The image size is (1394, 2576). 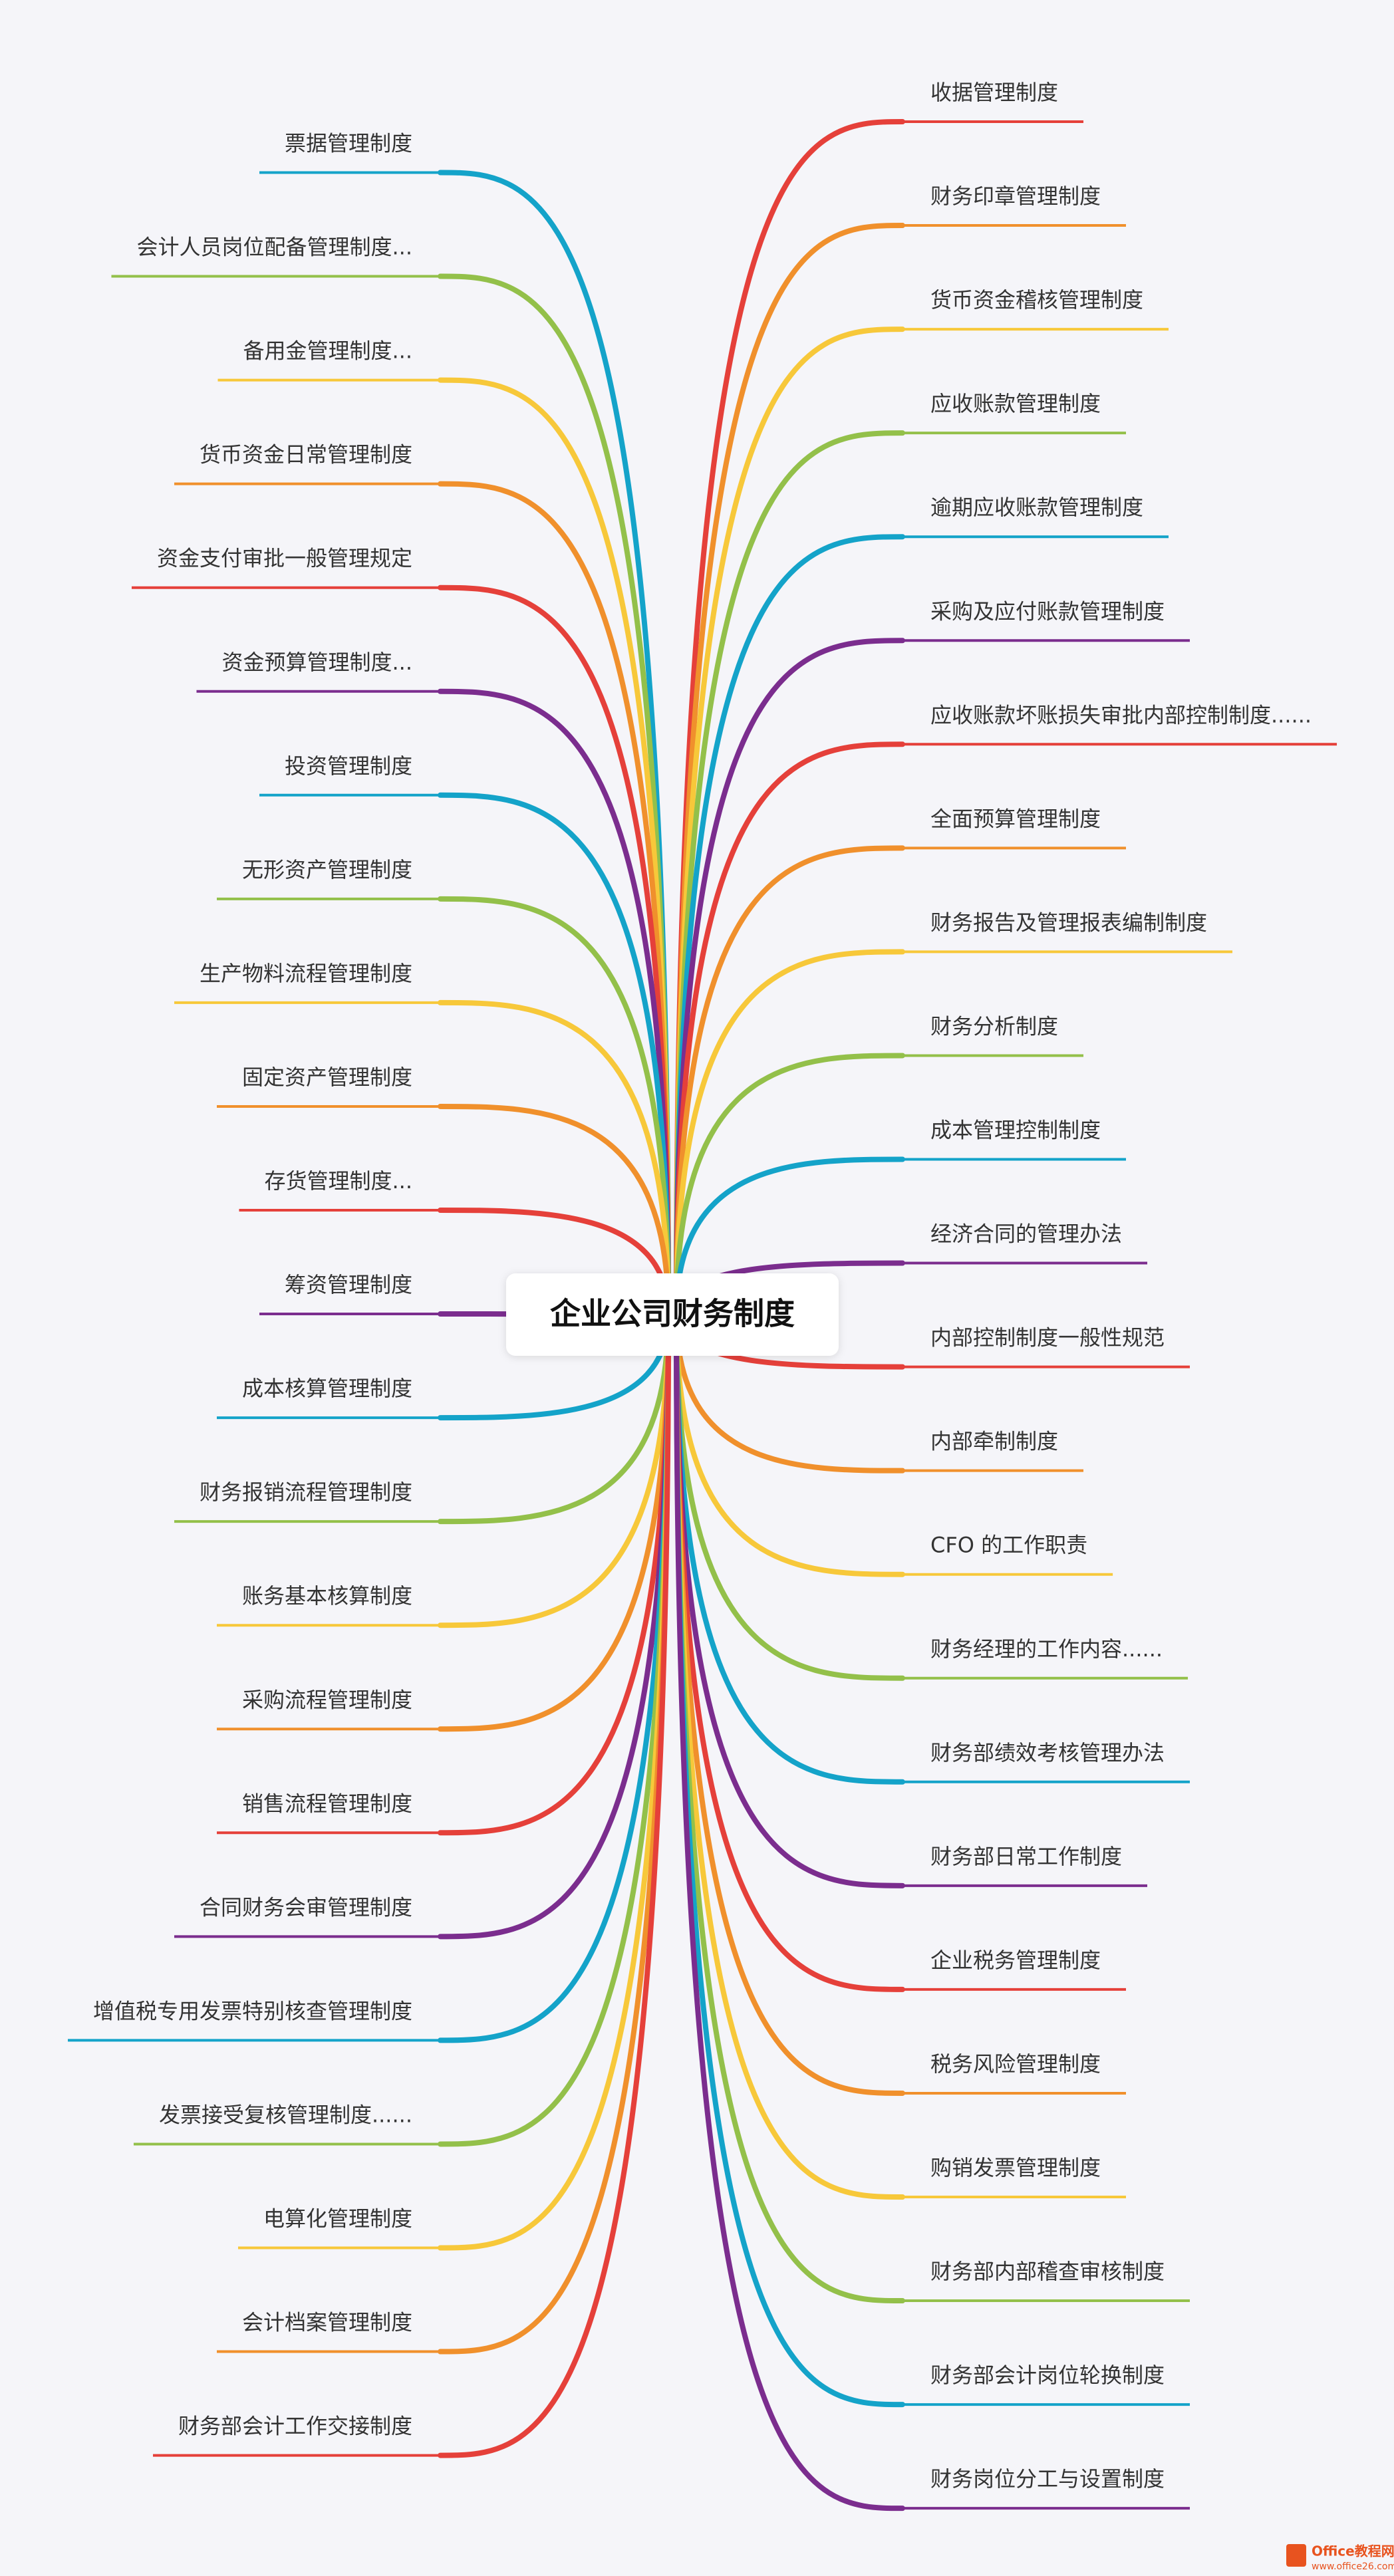 I want to click on branch-label: 财务部会计工作交接制度, so click(x=295, y=2426).